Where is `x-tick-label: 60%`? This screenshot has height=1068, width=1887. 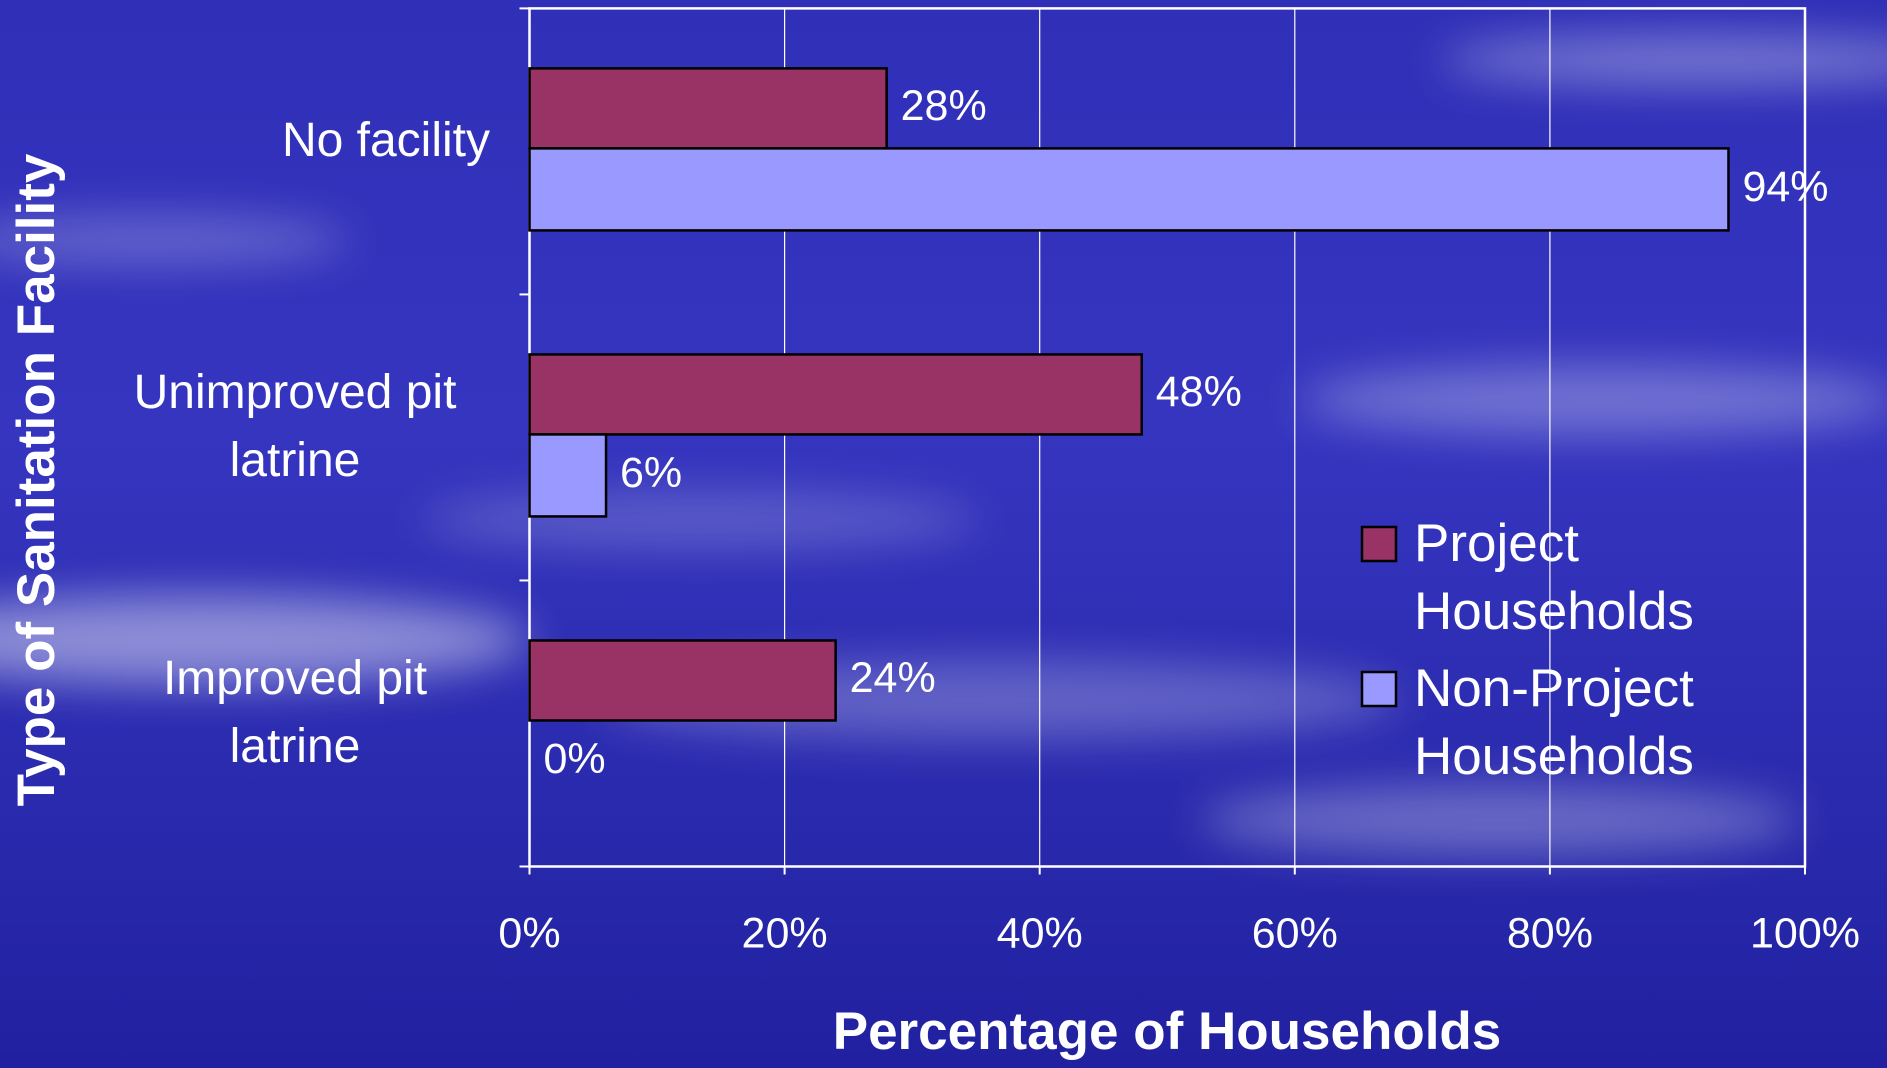
x-tick-label: 60% is located at coordinates (1295, 933).